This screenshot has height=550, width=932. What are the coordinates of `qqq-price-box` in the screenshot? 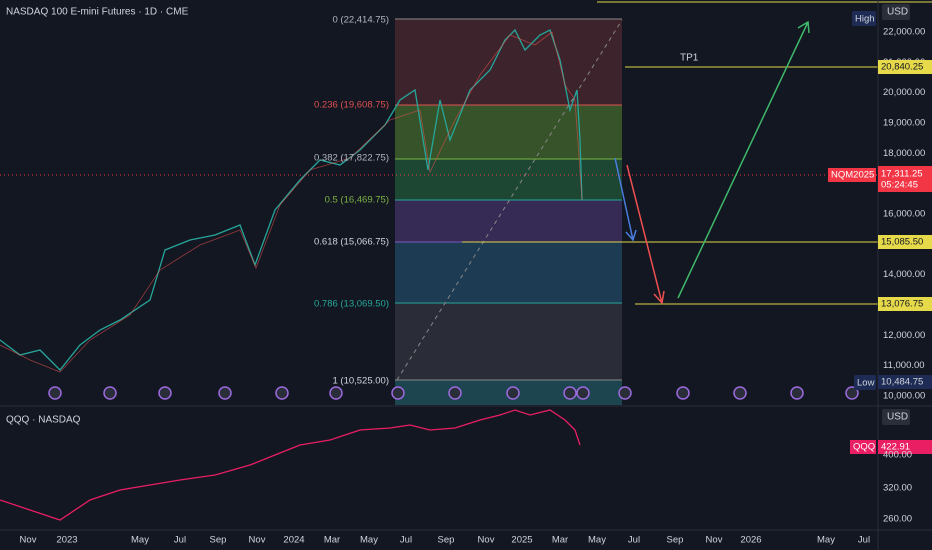 It's located at (905, 447).